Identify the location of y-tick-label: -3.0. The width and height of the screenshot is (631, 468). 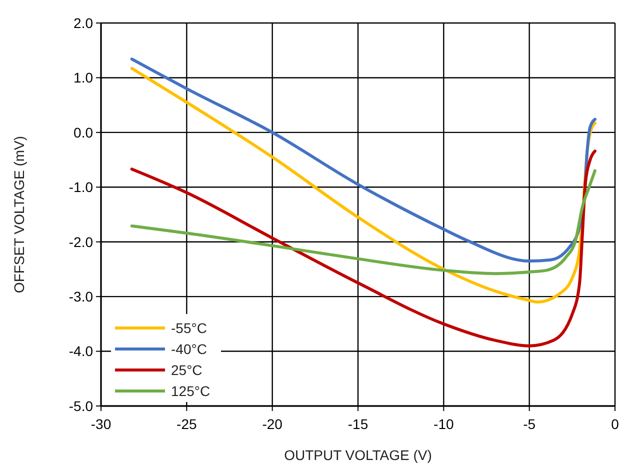
(81, 296).